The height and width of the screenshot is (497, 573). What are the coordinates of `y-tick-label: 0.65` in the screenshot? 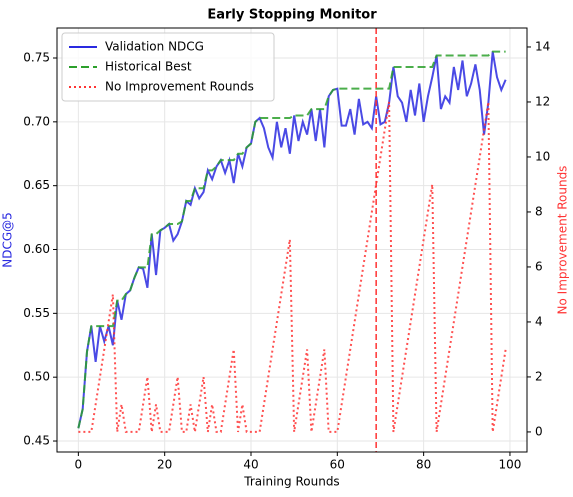 It's located at (36, 185).